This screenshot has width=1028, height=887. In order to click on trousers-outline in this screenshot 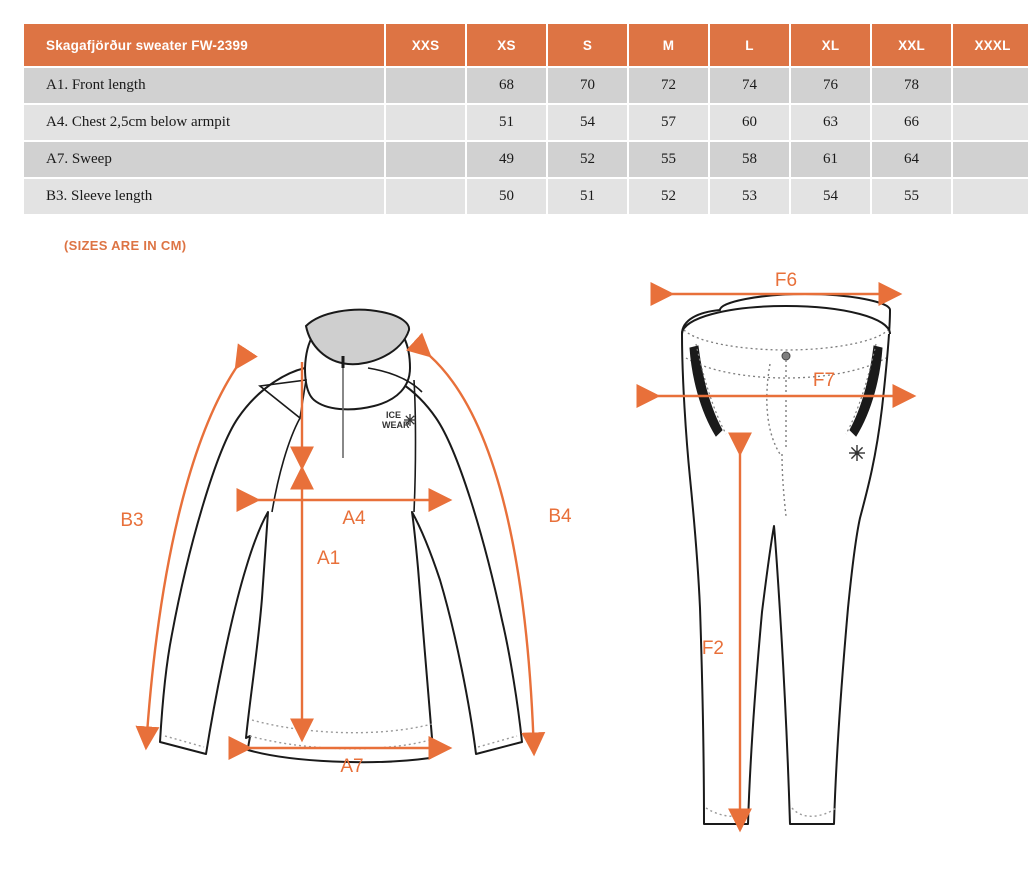, I will do `click(786, 559)`.